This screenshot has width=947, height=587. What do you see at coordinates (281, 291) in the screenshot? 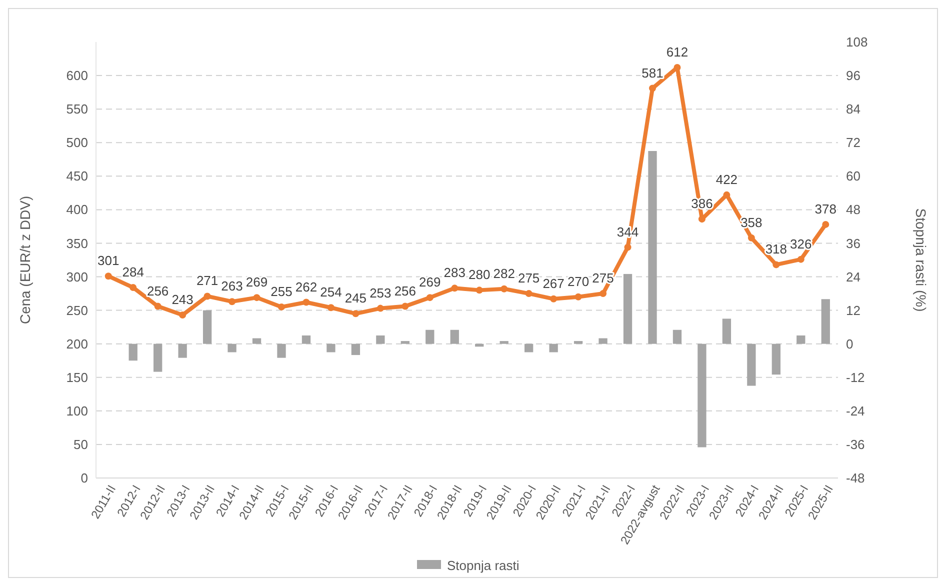
I see `data-label: 255` at bounding box center [281, 291].